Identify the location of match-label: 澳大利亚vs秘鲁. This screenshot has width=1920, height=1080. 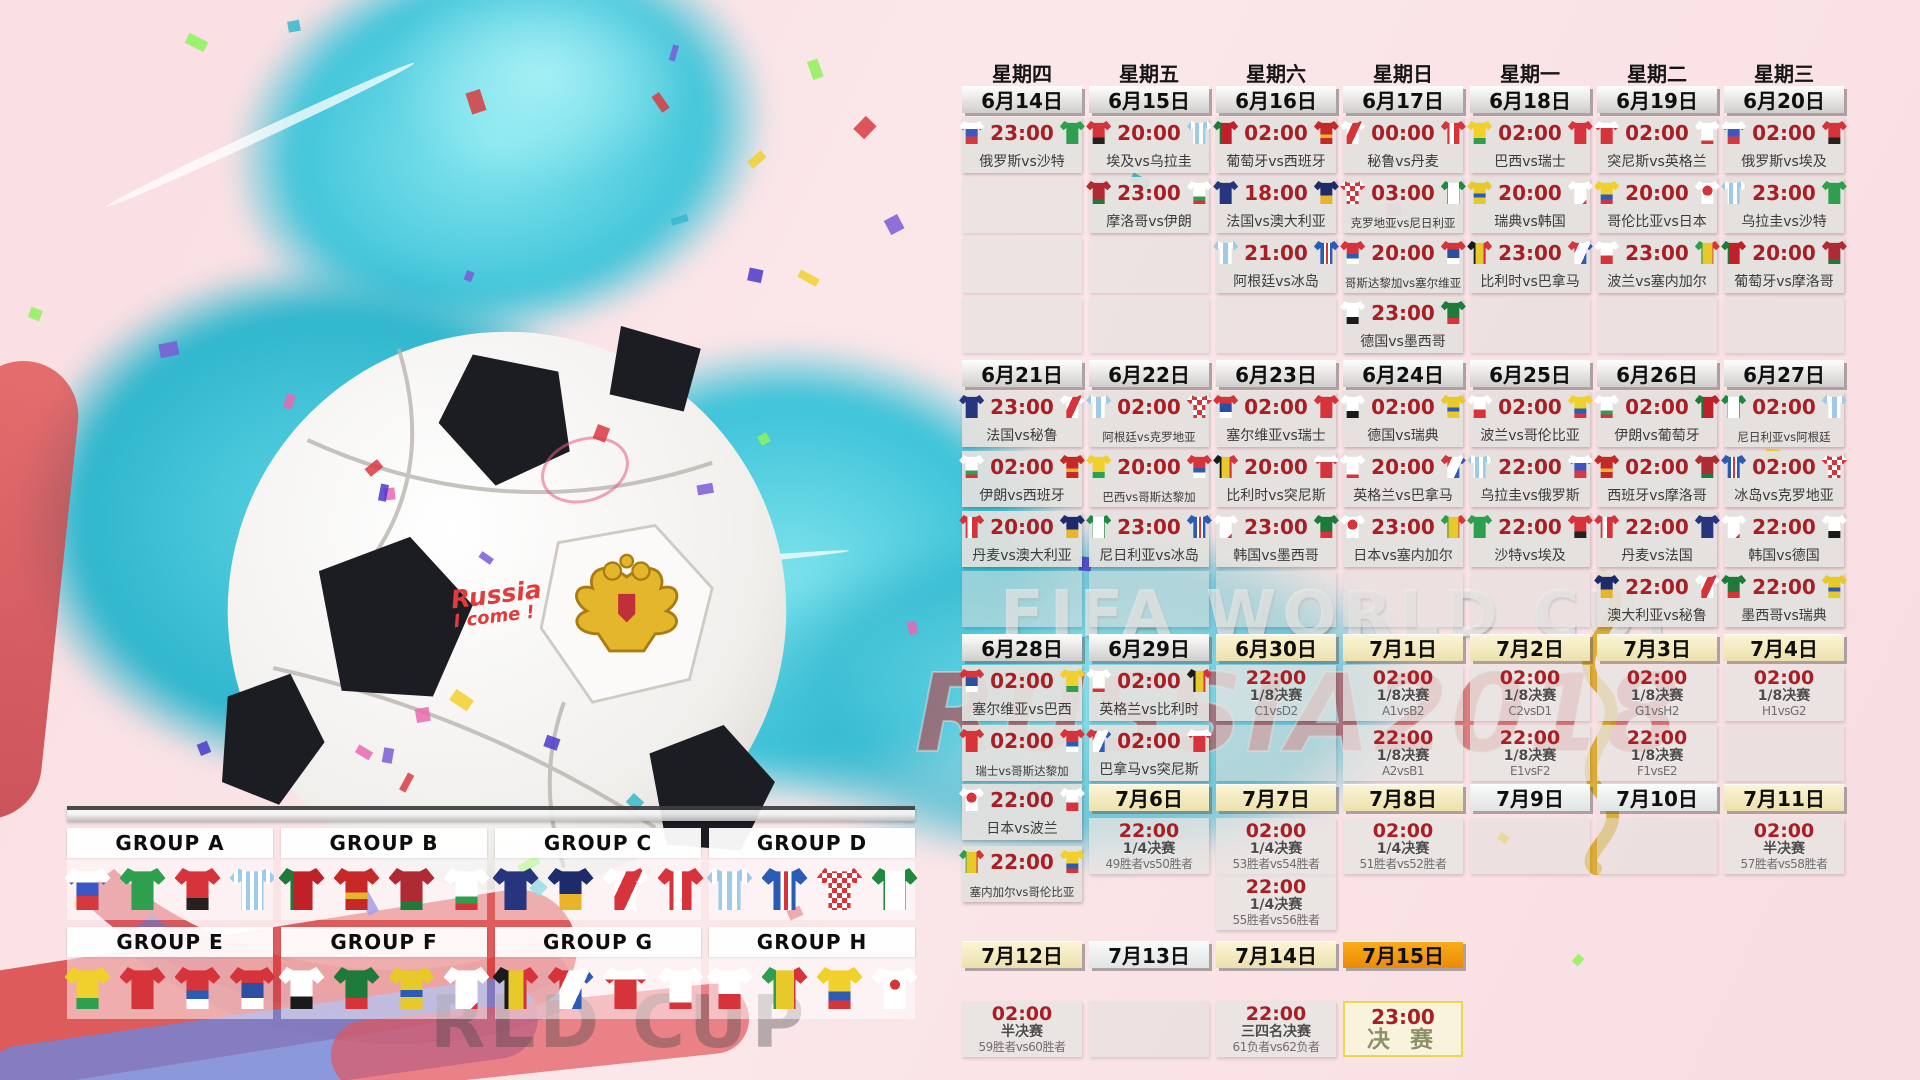
(1657, 615).